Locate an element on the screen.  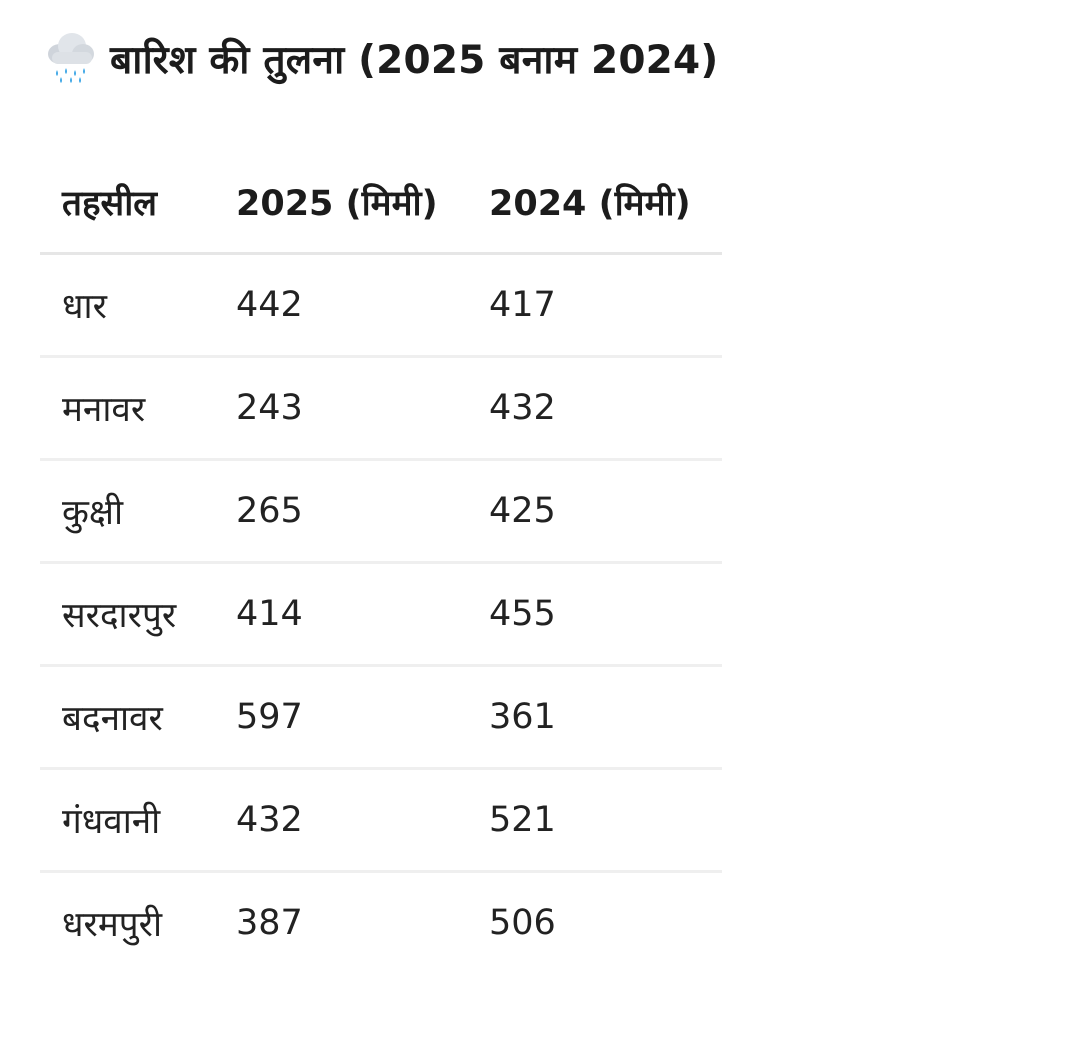
table-row: मनावर 243 432 is located at coordinates (381, 408).